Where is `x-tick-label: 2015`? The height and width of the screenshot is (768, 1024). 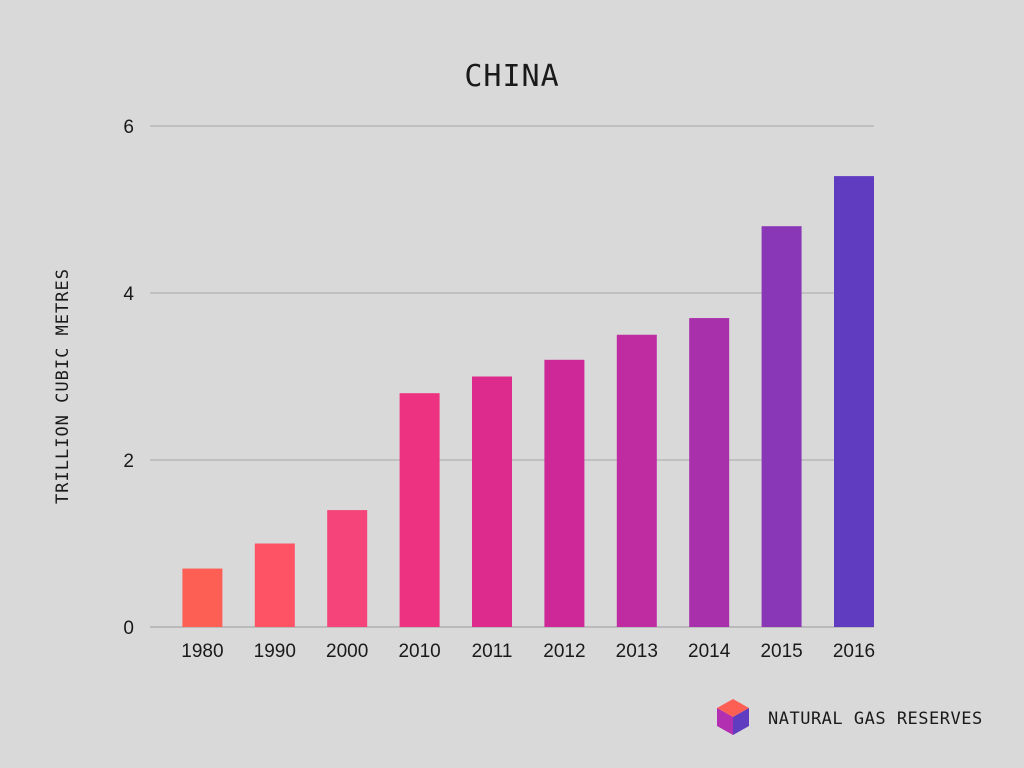
x-tick-label: 2015 is located at coordinates (781, 651).